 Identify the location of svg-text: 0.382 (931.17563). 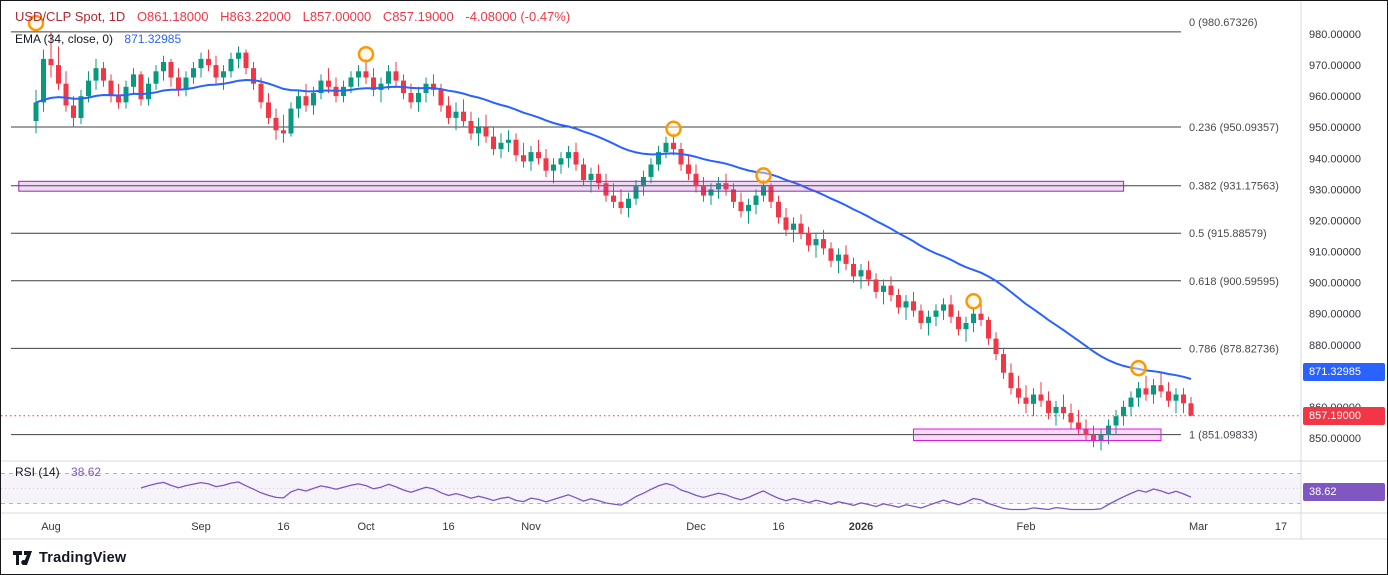
(1234, 187).